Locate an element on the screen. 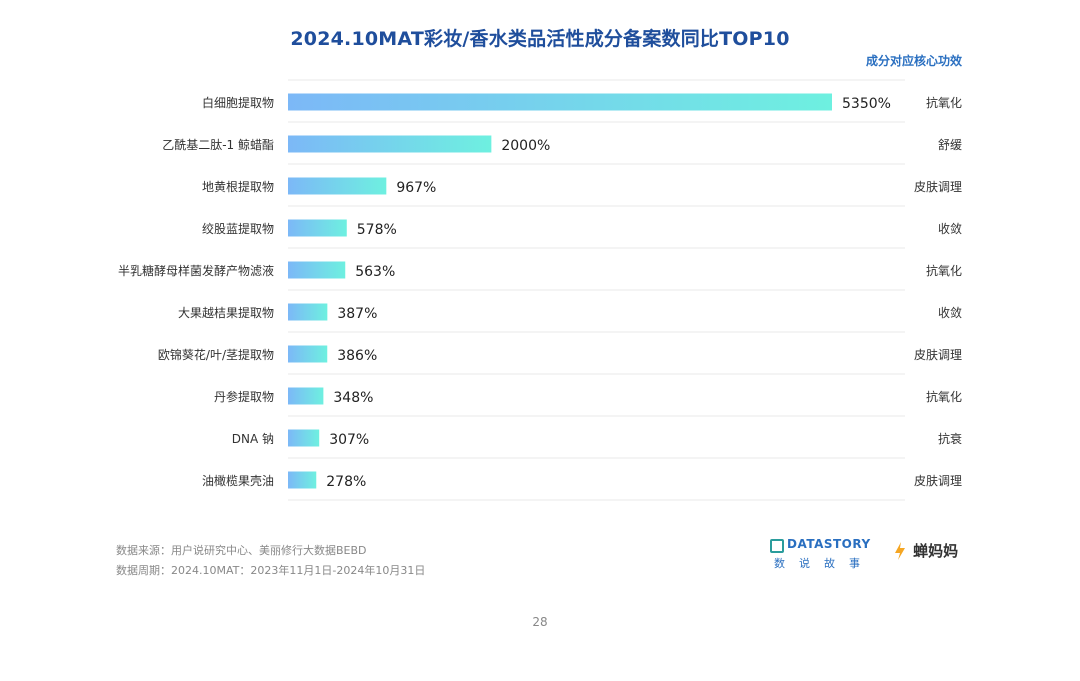 This screenshot has height=681, width=1080. datastory-logo-name: DATASTORY is located at coordinates (829, 544).